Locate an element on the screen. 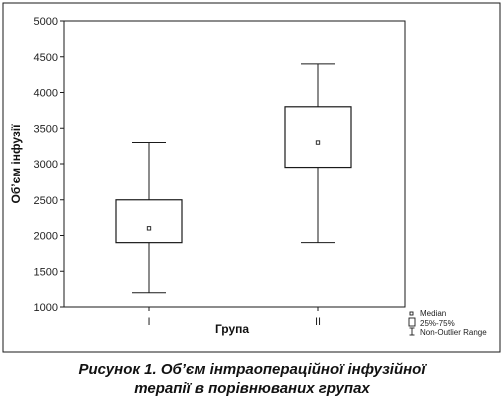 Image resolution: width=504 pixels, height=403 pixels. y-axis-ticks: 1000 1500 2000 2500 3000 3500 4000 4500 5000 is located at coordinates (49, 165).